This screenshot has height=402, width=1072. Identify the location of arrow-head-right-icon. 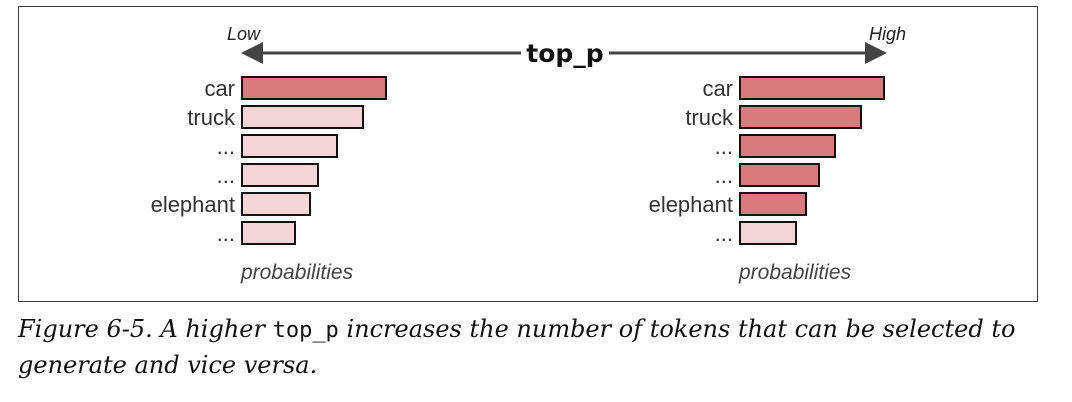
(876, 53).